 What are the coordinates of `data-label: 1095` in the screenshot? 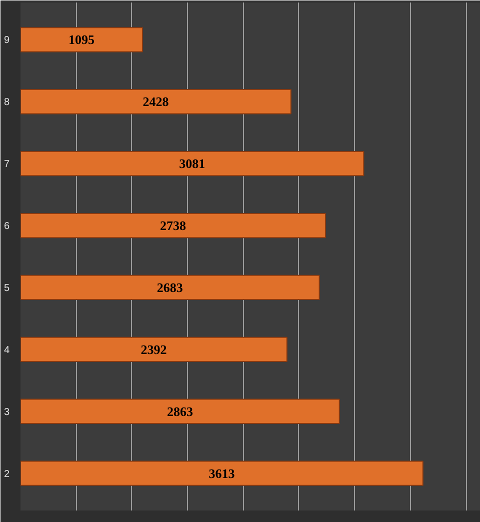 It's located at (81, 40).